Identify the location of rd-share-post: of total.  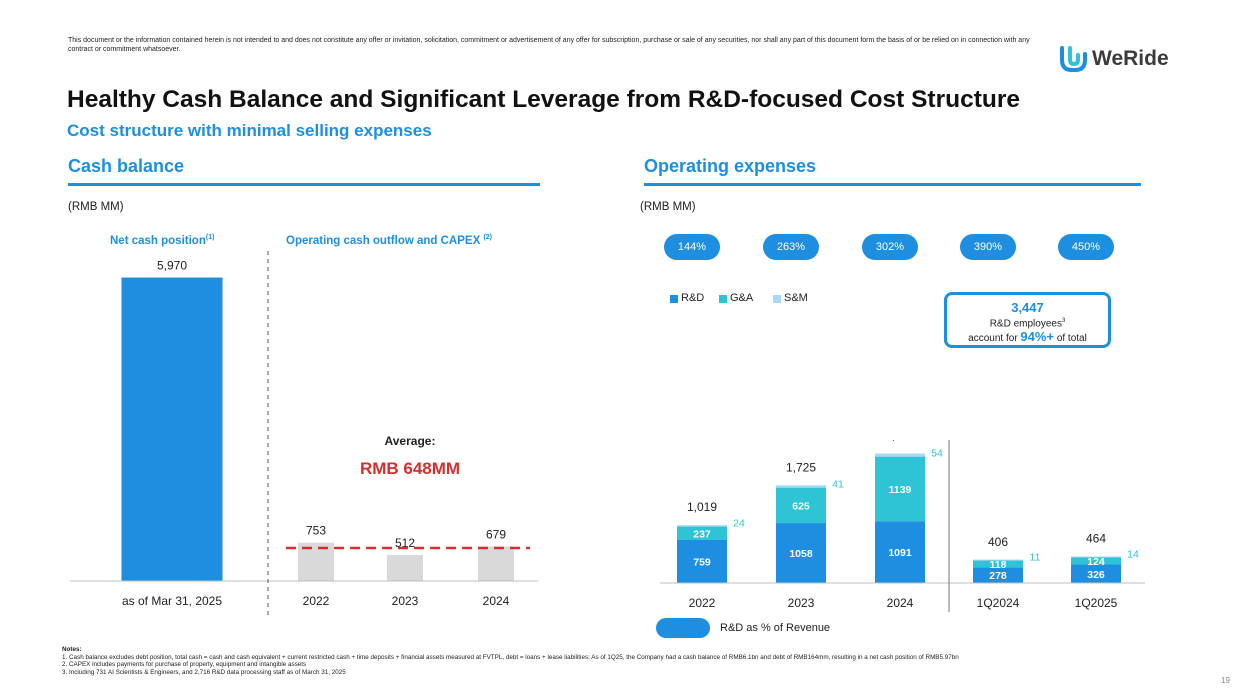
(1071, 339).